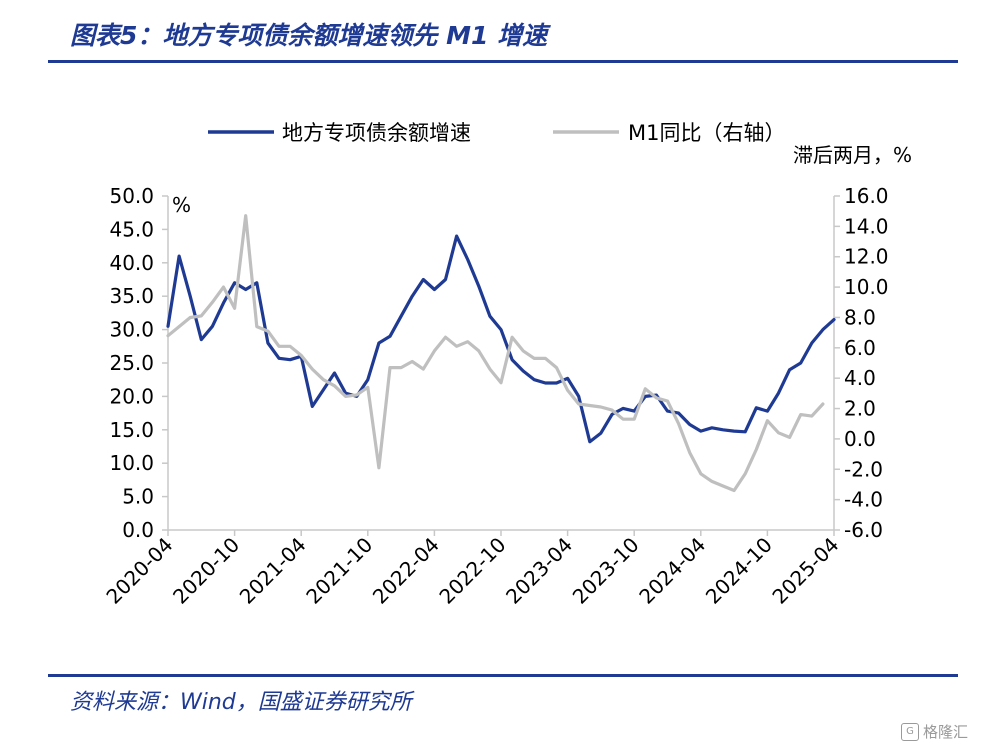  What do you see at coordinates (376, 133) in the screenshot?
I see `legend-label-special-bond: 地方专项债余额增速` at bounding box center [376, 133].